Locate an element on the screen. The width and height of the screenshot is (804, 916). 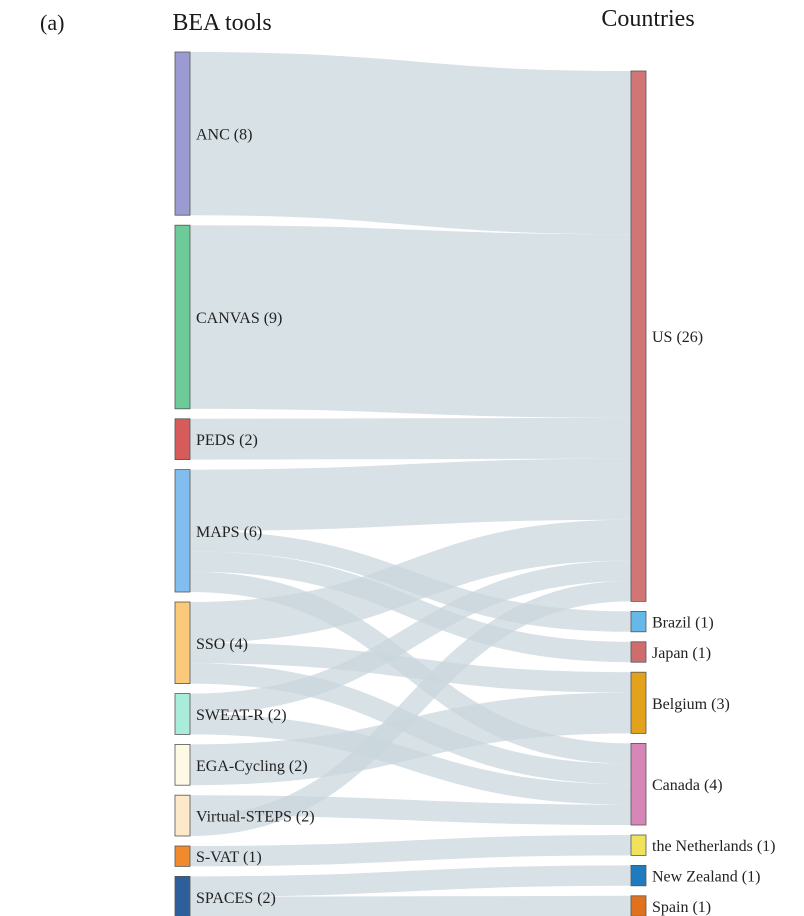
source-node-ega-cycling is located at coordinates (182, 765).